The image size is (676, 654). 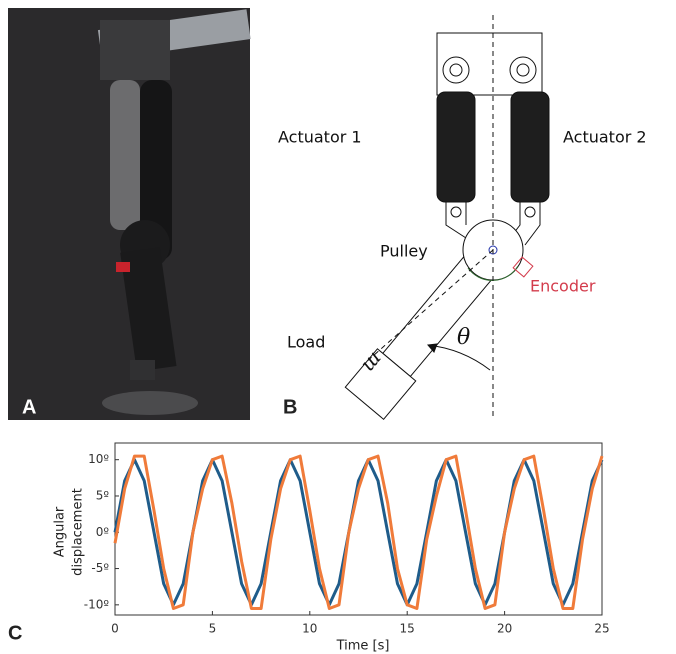 What do you see at coordinates (15, 633) in the screenshot?
I see `panel-label: C` at bounding box center [15, 633].